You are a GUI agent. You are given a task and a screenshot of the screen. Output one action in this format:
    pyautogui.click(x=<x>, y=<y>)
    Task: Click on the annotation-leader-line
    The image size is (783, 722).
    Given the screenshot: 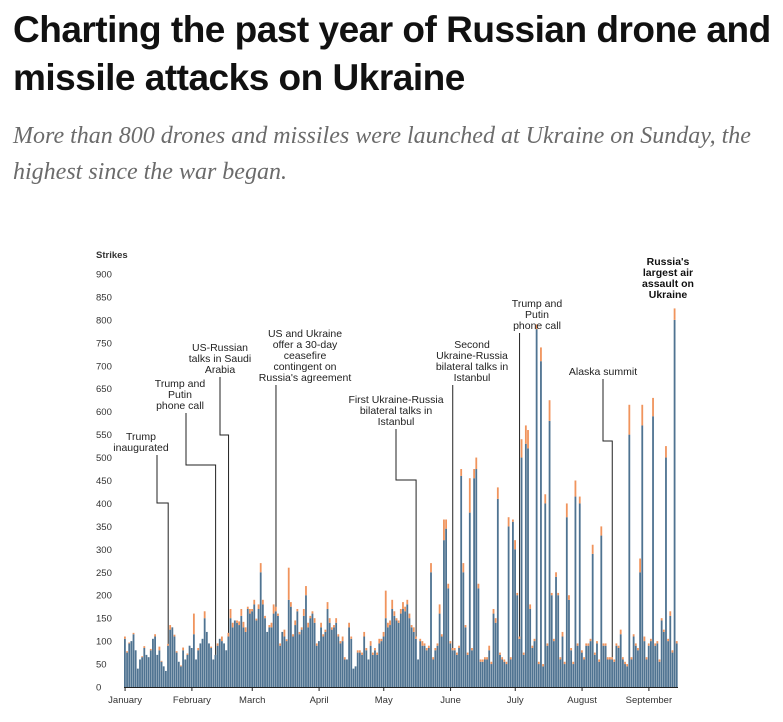 What is the action you would take?
    pyautogui.click(x=162, y=549)
    